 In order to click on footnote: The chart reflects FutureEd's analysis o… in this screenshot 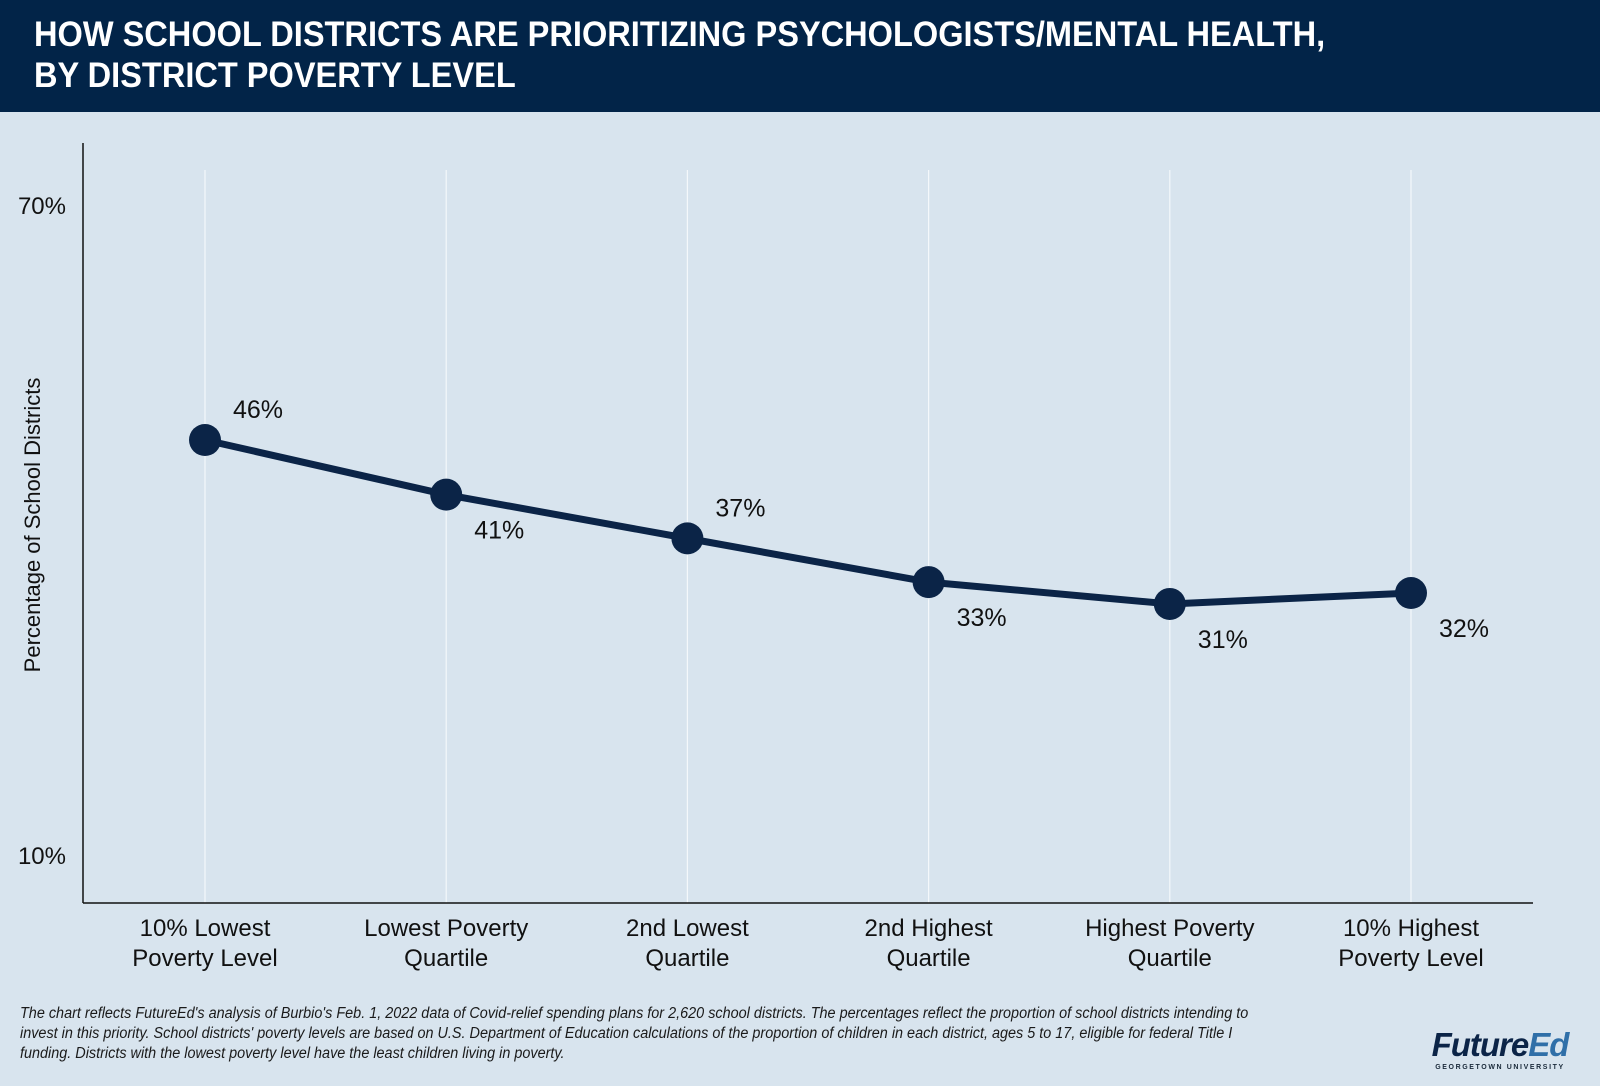, I will do `click(634, 1033)`.